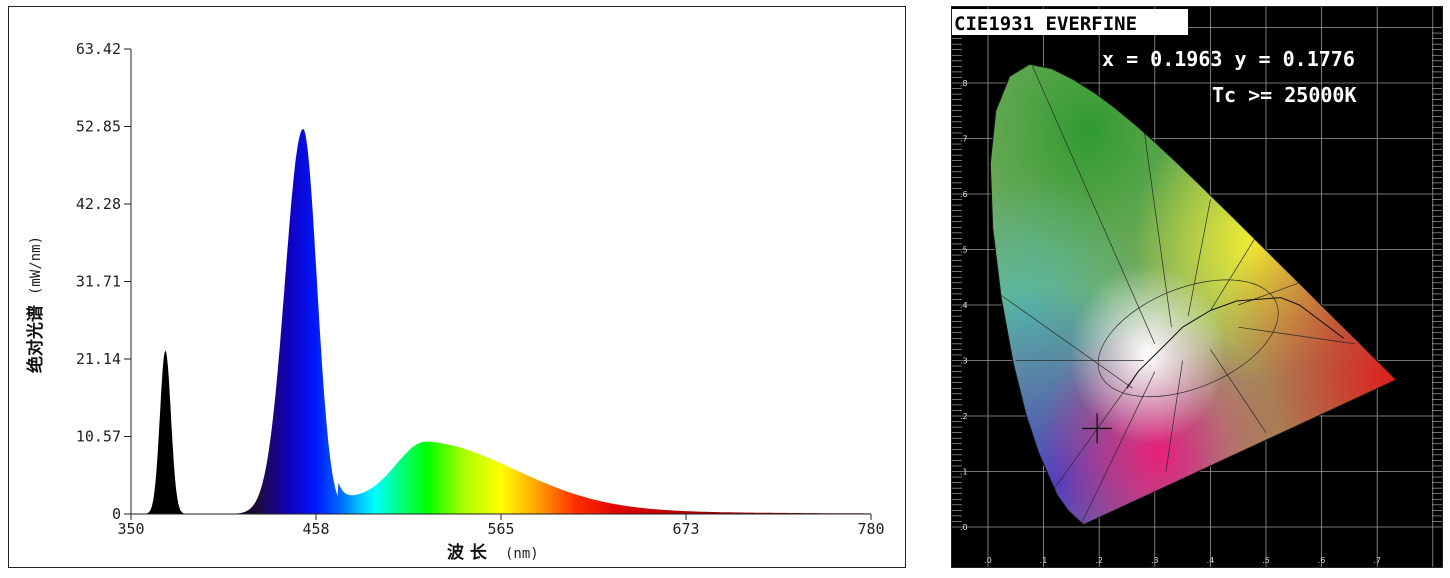 The width and height of the screenshot is (1450, 578). Describe the element at coordinates (98, 49) in the screenshot. I see `y-tick-label: 63.42` at that location.